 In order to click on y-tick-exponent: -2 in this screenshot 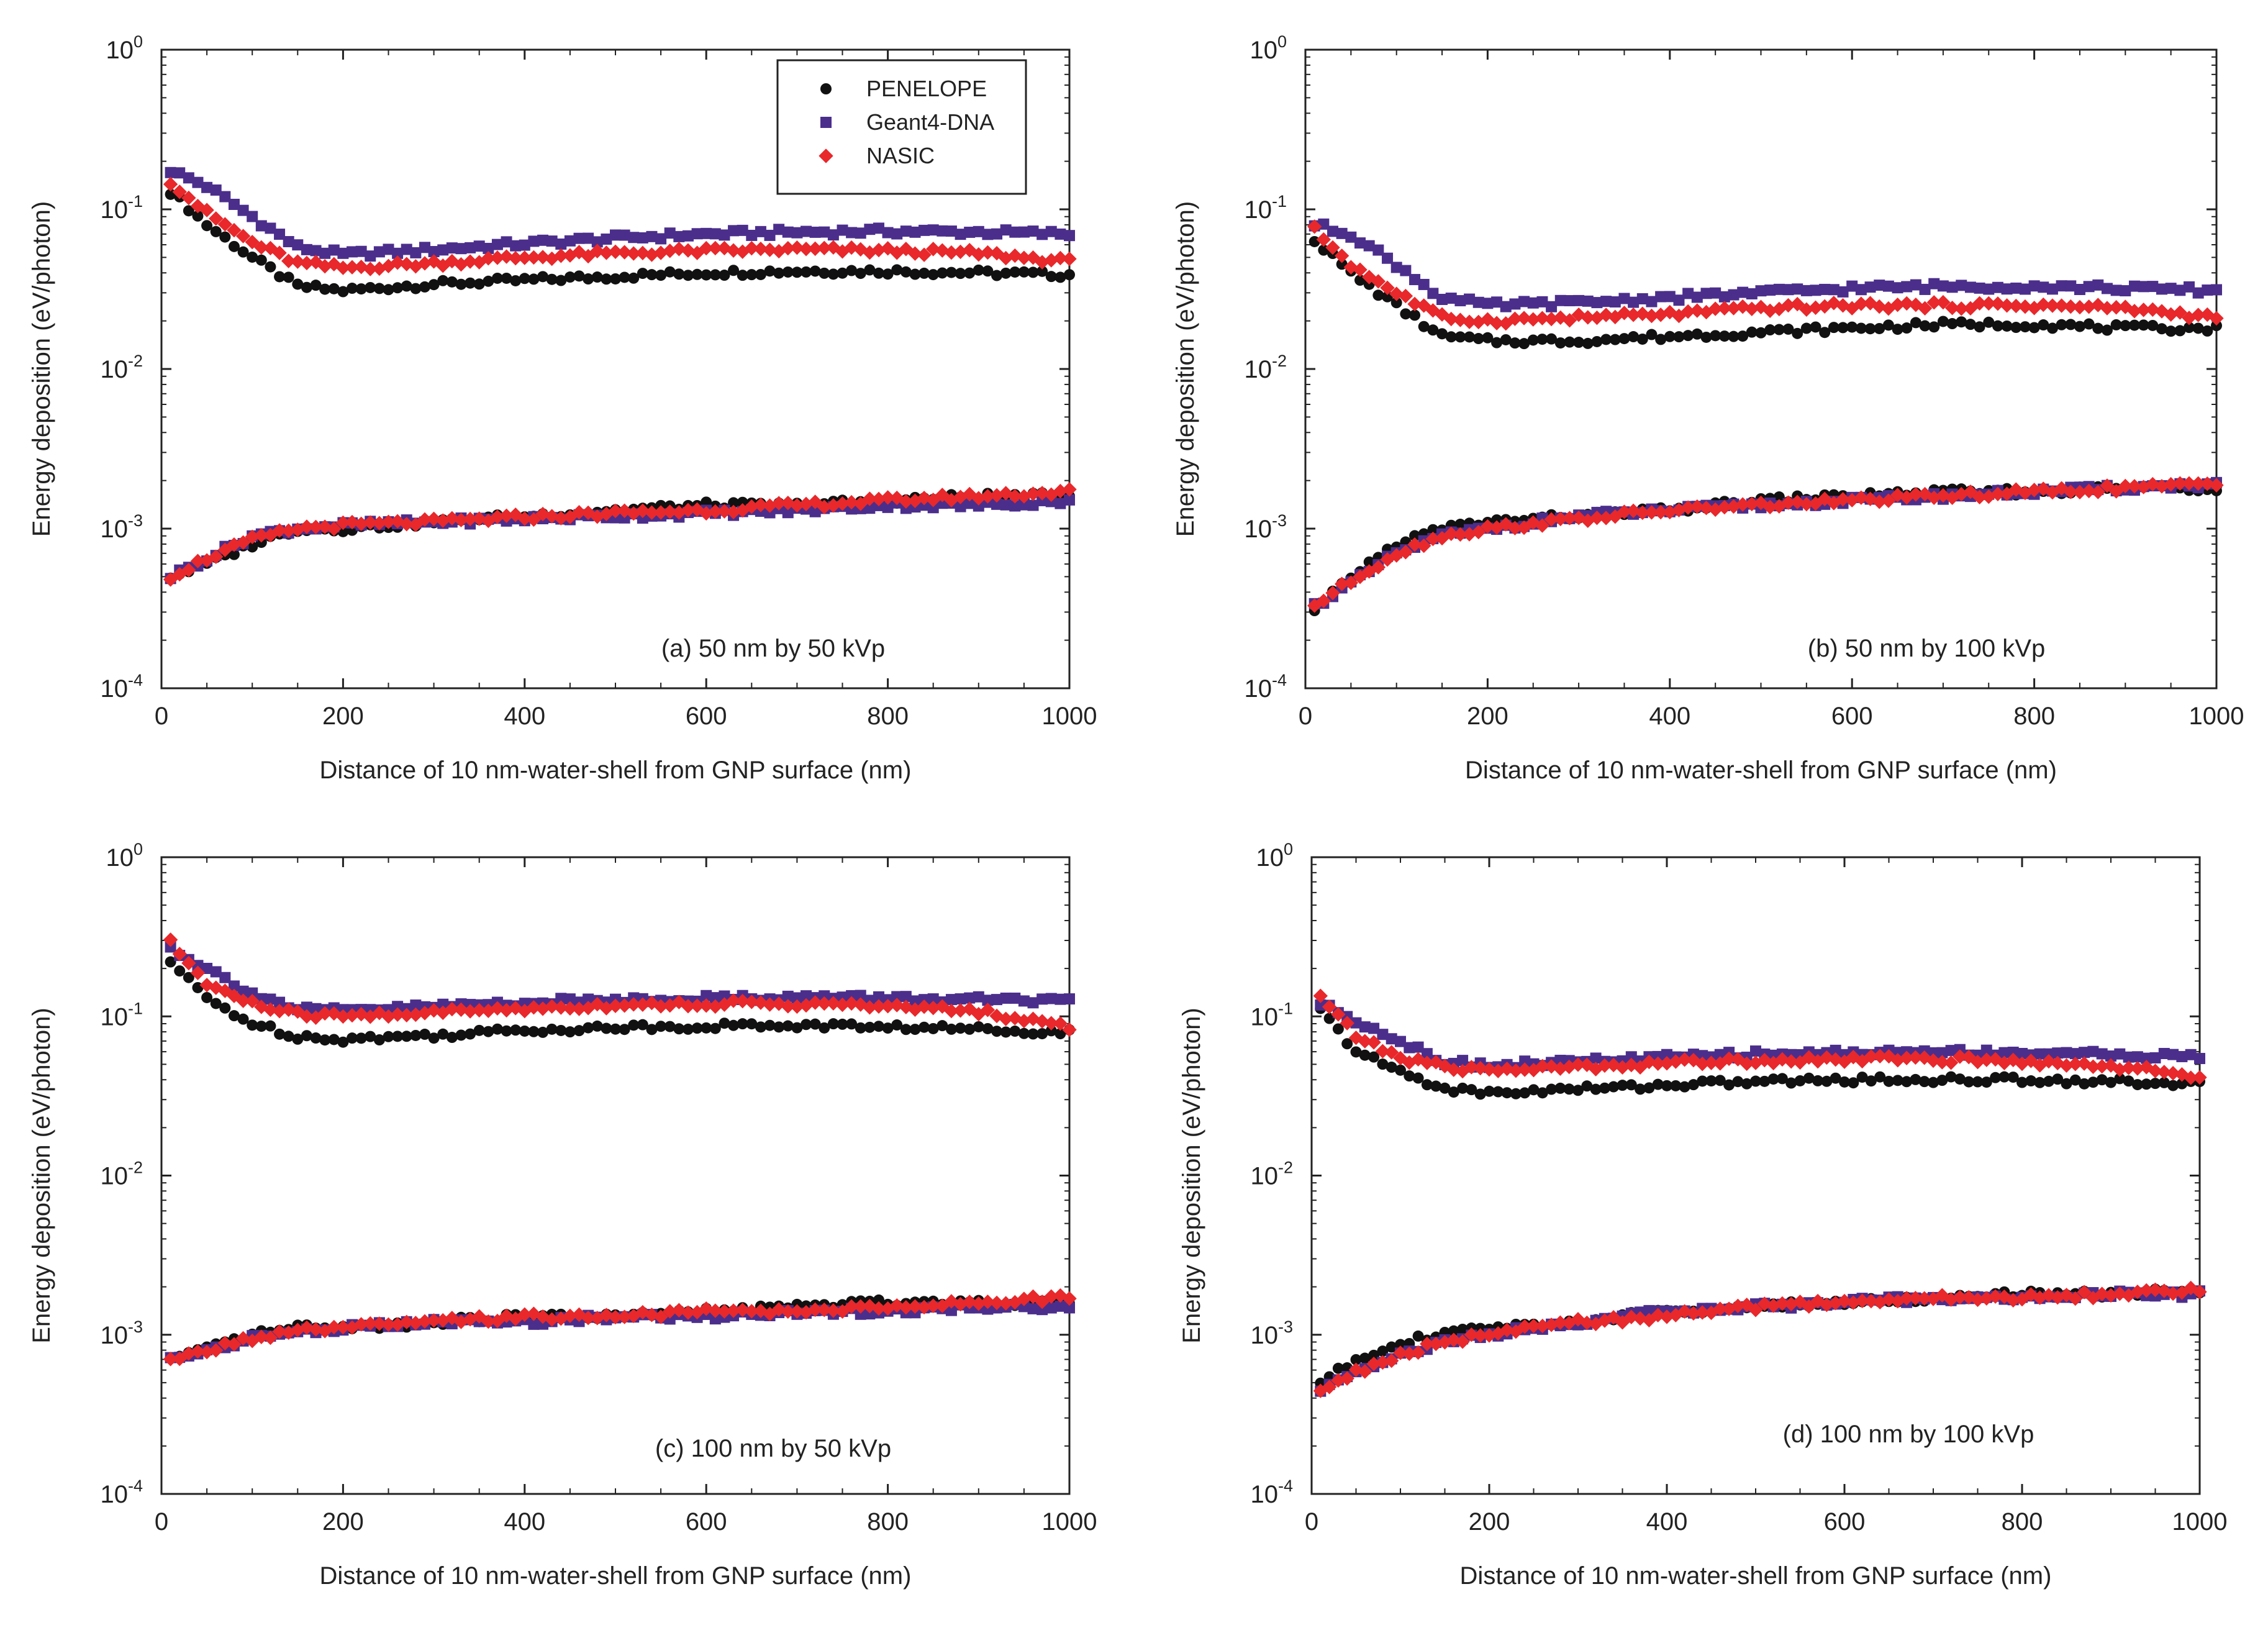, I will do `click(1285, 1168)`.